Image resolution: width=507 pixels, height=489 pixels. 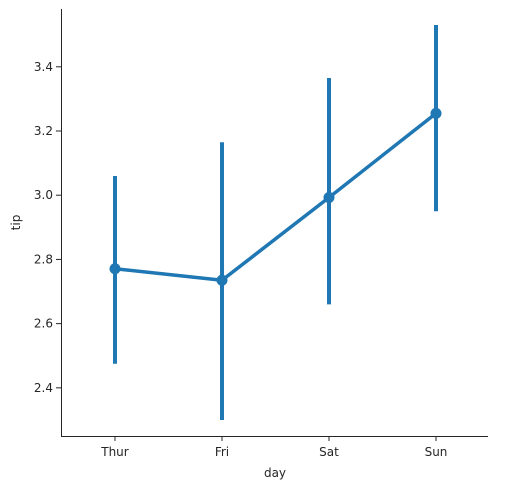 I want to click on x-tick-label: Thur, so click(x=114, y=452).